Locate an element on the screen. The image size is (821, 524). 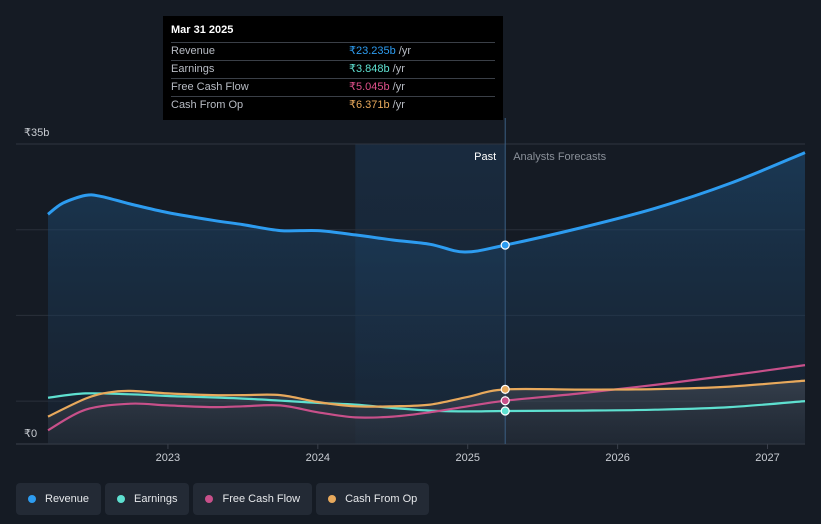
legend-item-cash-from-op: Cash From Op is located at coordinates (373, 499).